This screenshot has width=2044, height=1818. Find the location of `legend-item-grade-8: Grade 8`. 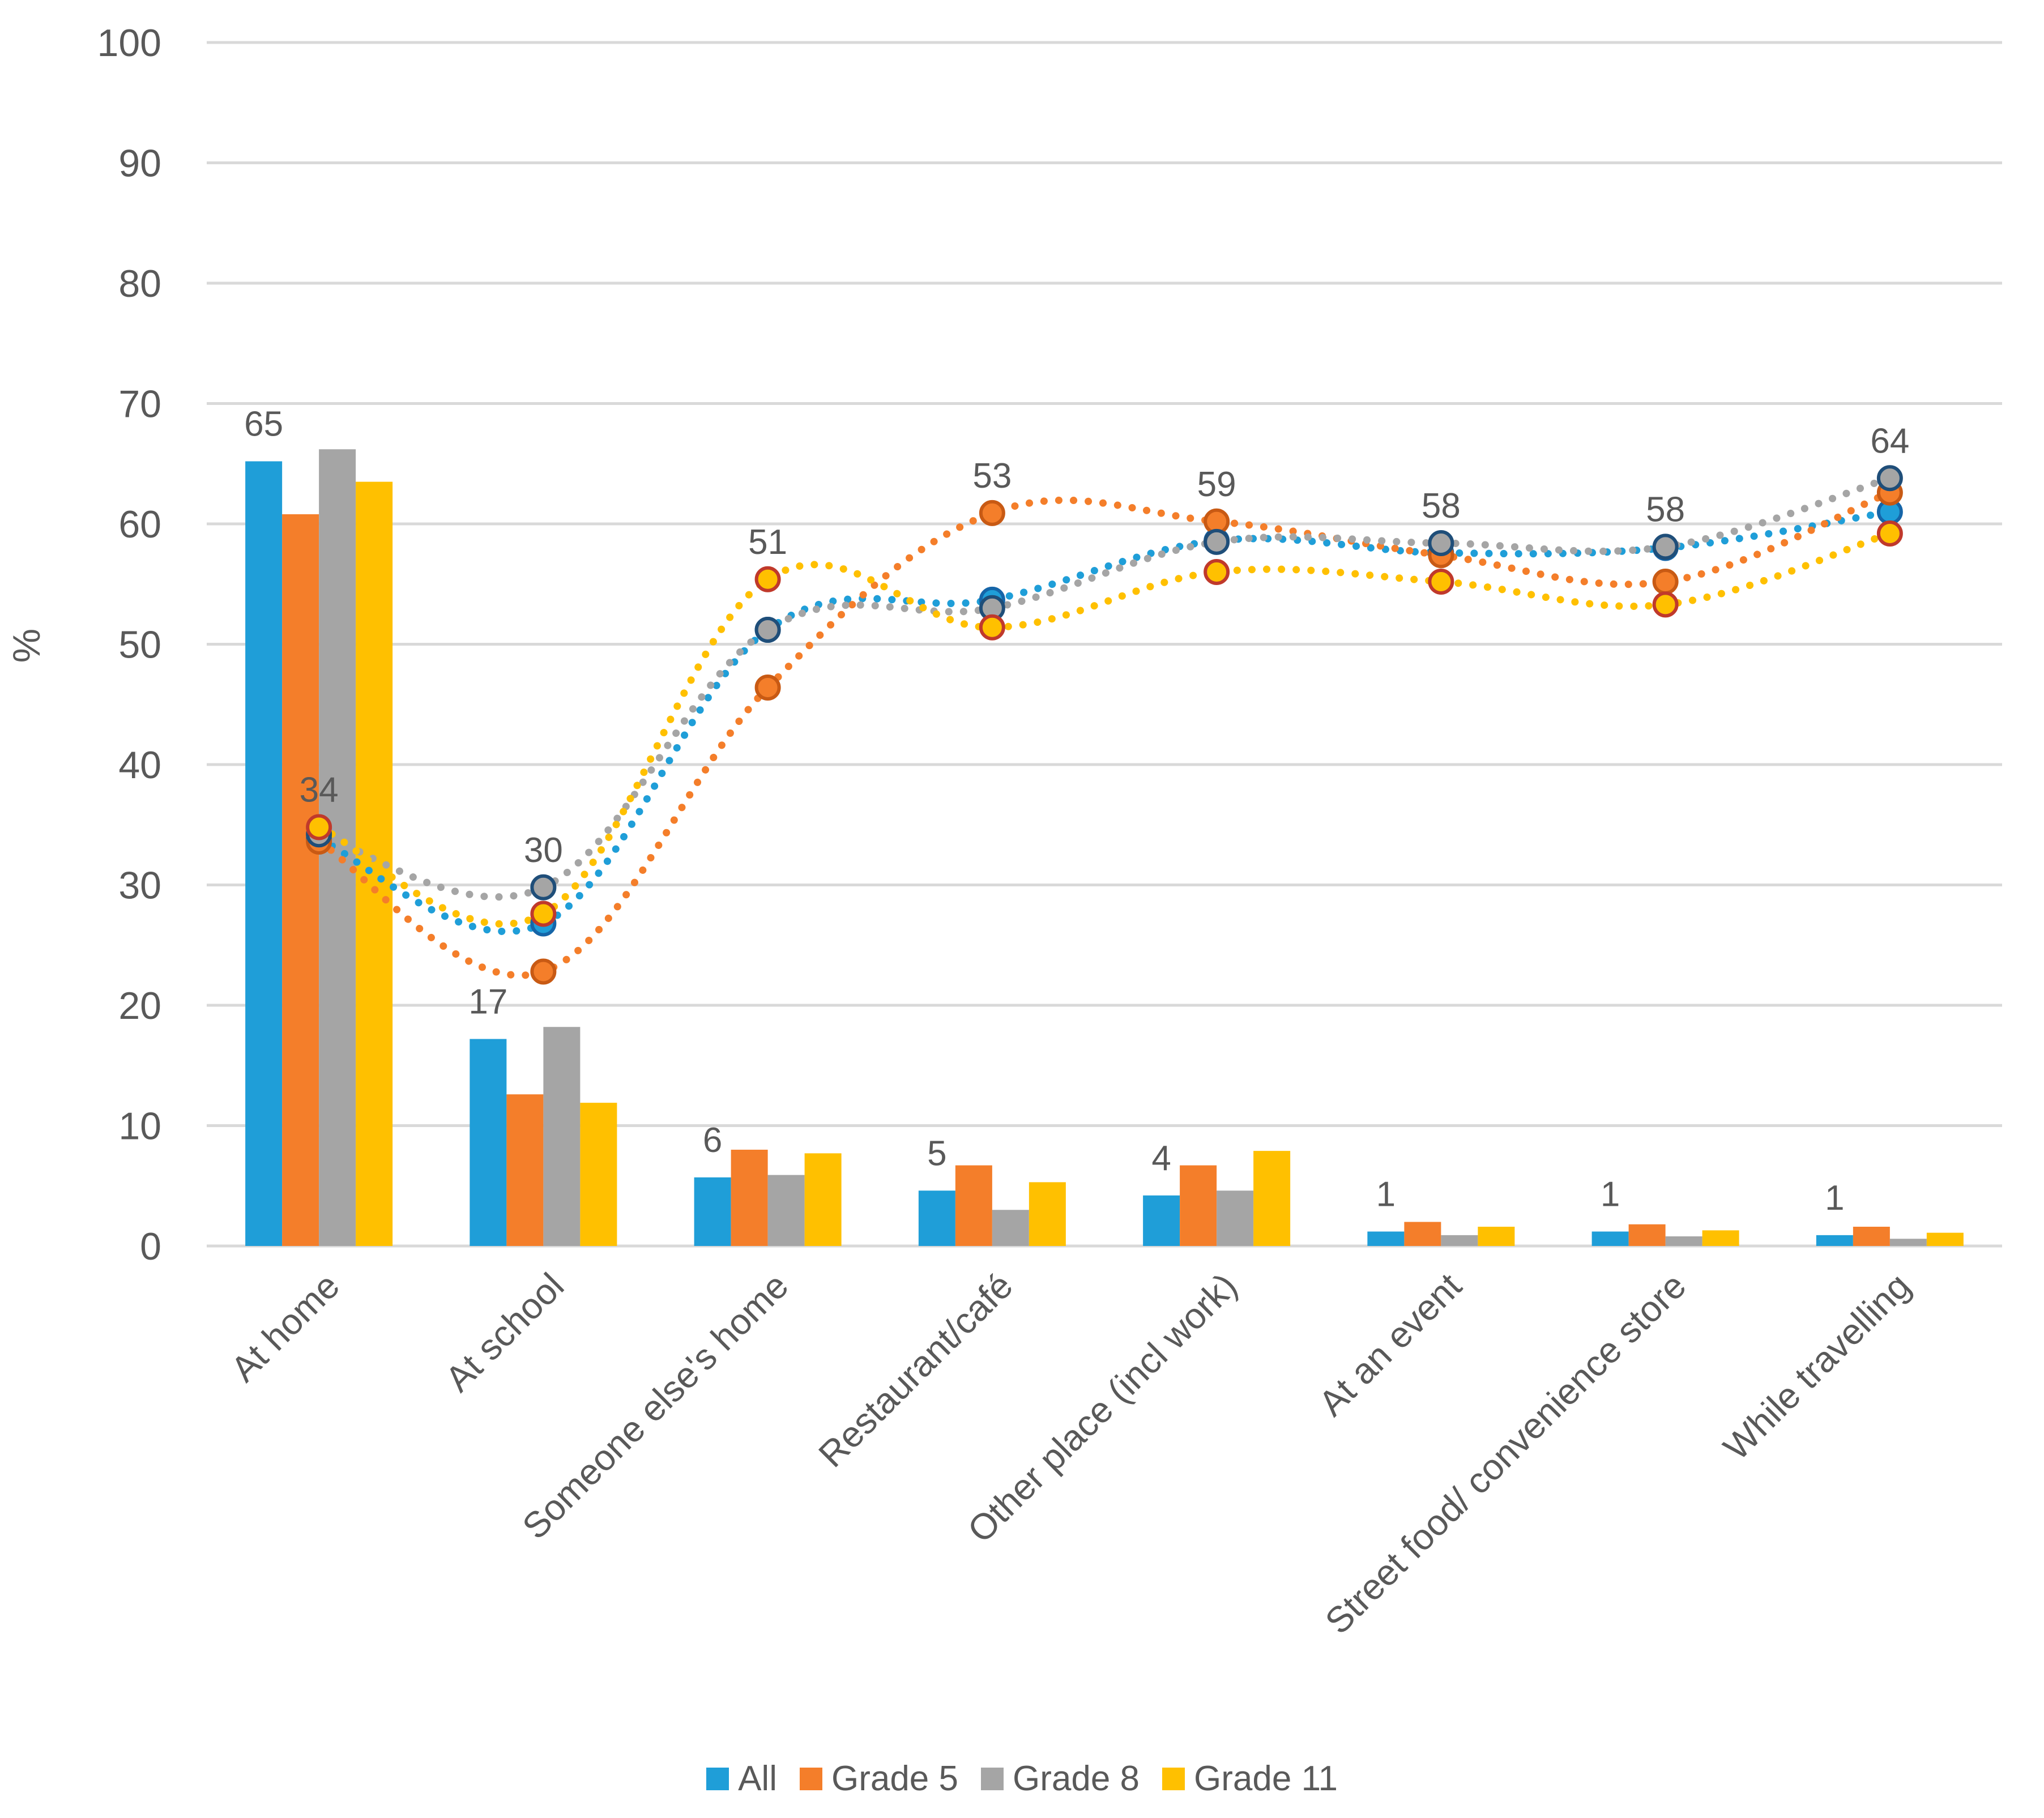

legend-item-grade-8: Grade 8 is located at coordinates (1060, 1779).